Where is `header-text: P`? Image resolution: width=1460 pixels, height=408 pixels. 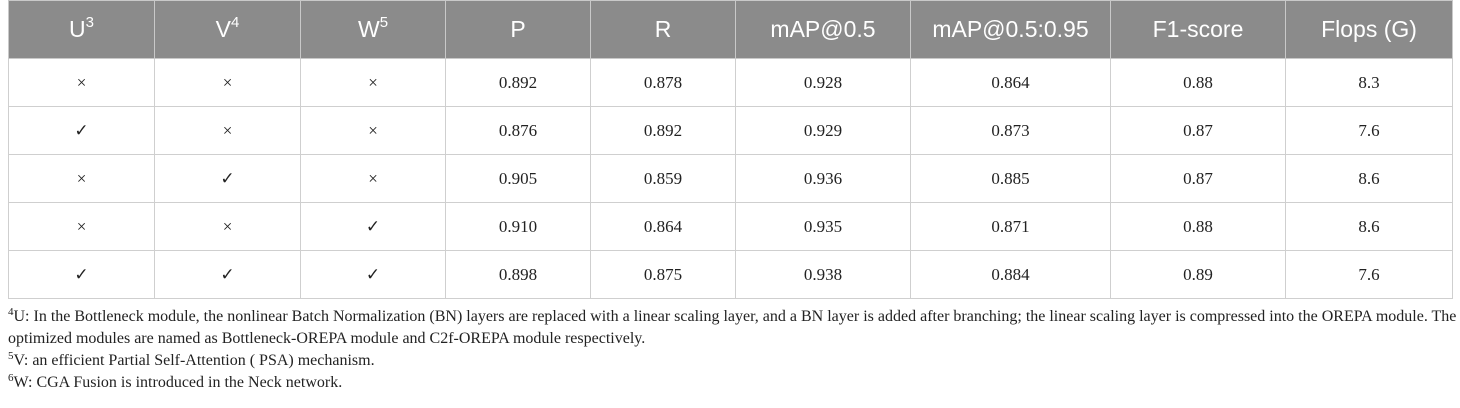 header-text: P is located at coordinates (518, 29).